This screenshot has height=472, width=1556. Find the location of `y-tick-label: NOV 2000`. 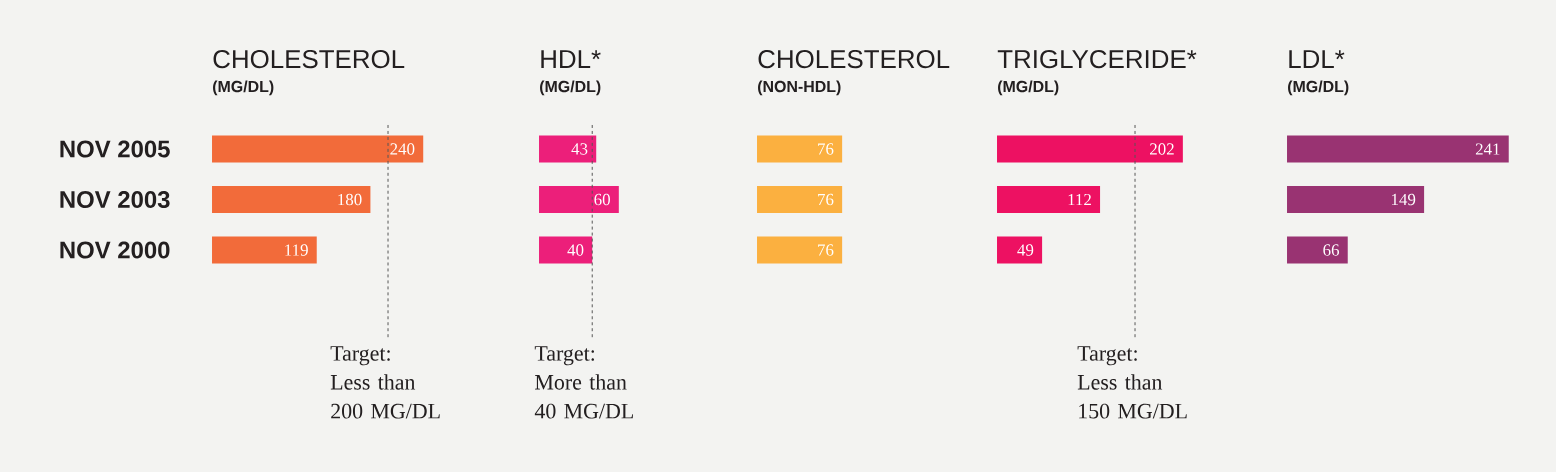

y-tick-label: NOV 2000 is located at coordinates (115, 250).